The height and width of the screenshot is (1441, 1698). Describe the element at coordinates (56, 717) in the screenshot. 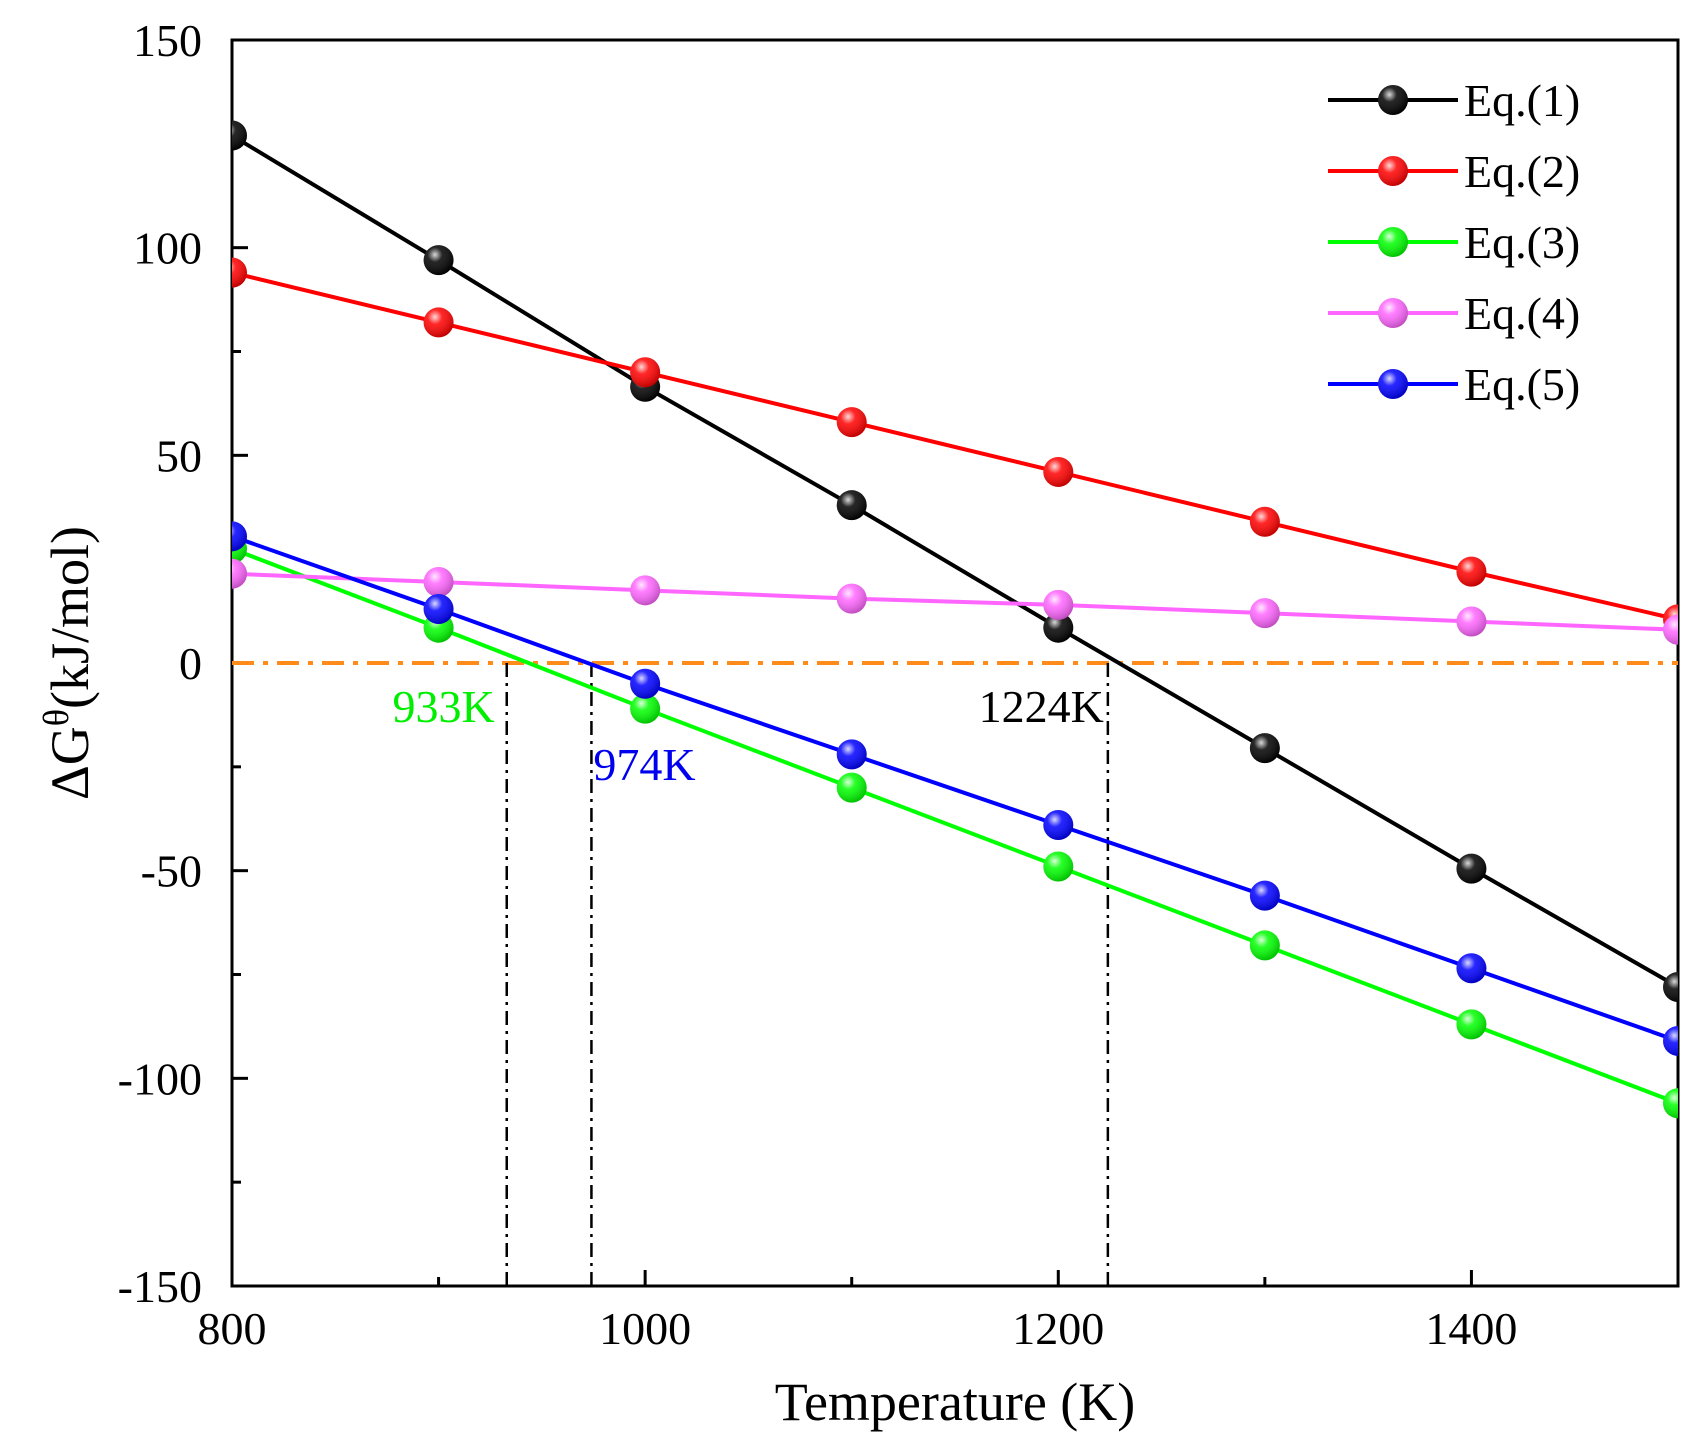

I see `y-axis-title-sup: θ` at that location.